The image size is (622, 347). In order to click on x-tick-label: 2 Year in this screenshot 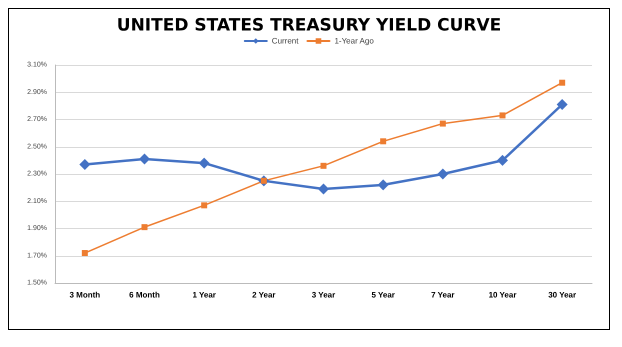, I will do `click(264, 295)`.